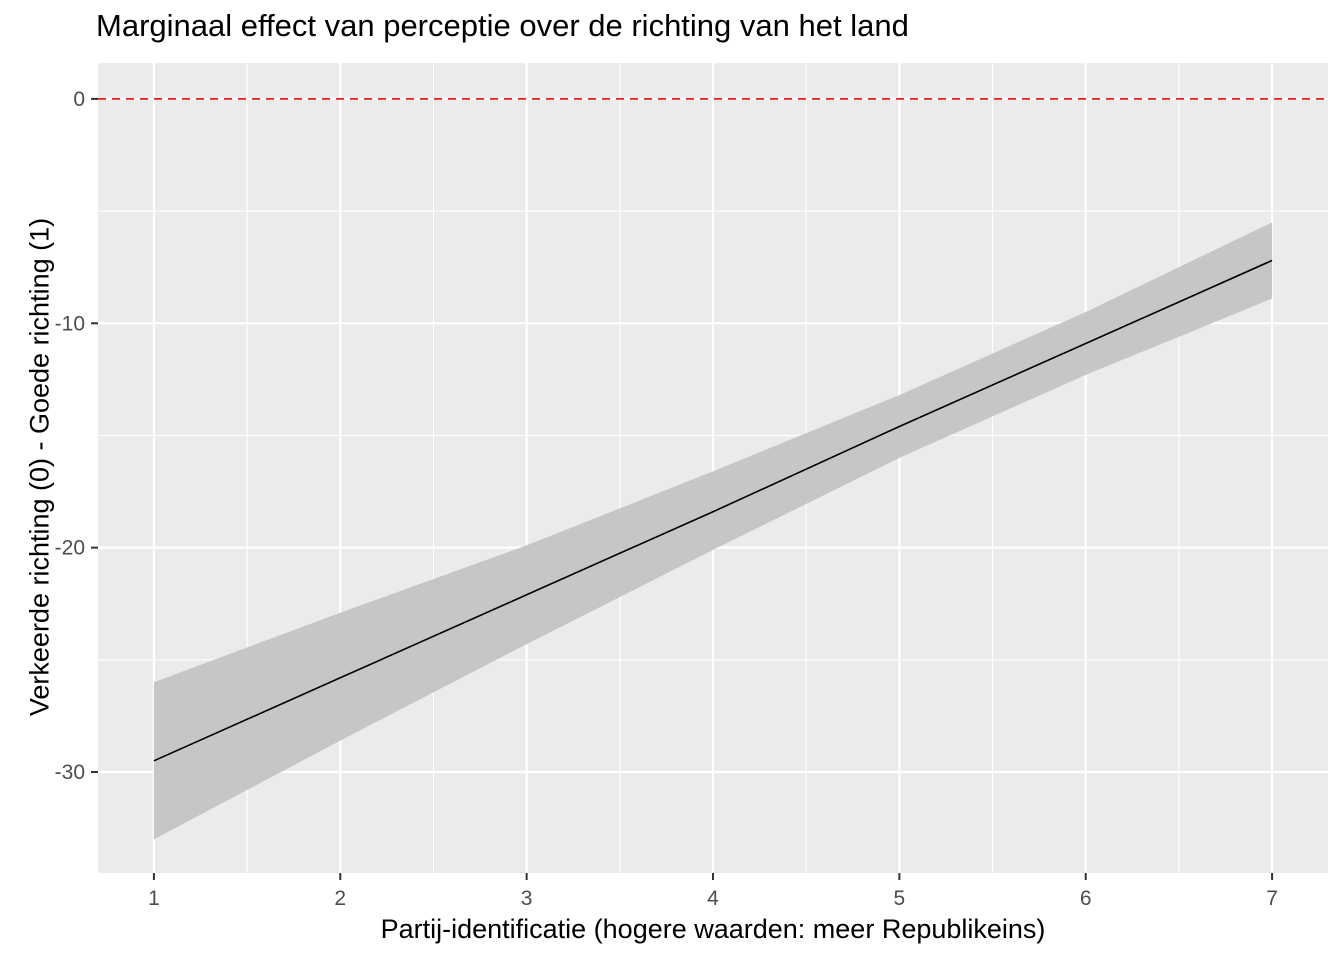 This screenshot has width=1344, height=960. Describe the element at coordinates (1272, 898) in the screenshot. I see `x-tick-label: 7` at that location.